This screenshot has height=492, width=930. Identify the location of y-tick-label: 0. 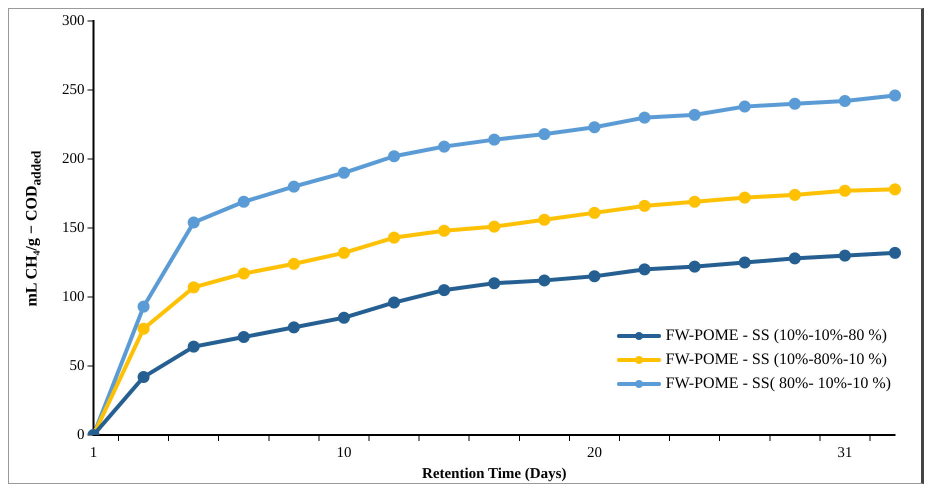
(80, 434).